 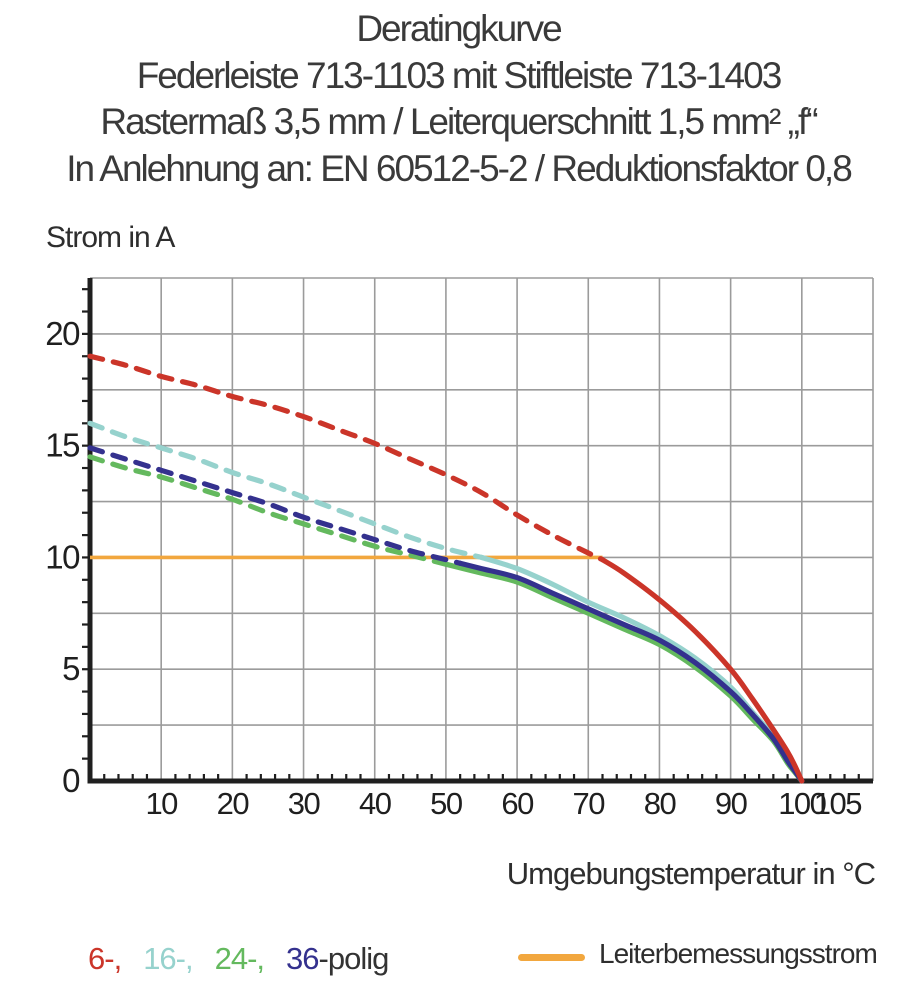 I want to click on x-tick-label: 100, so click(x=802, y=803).